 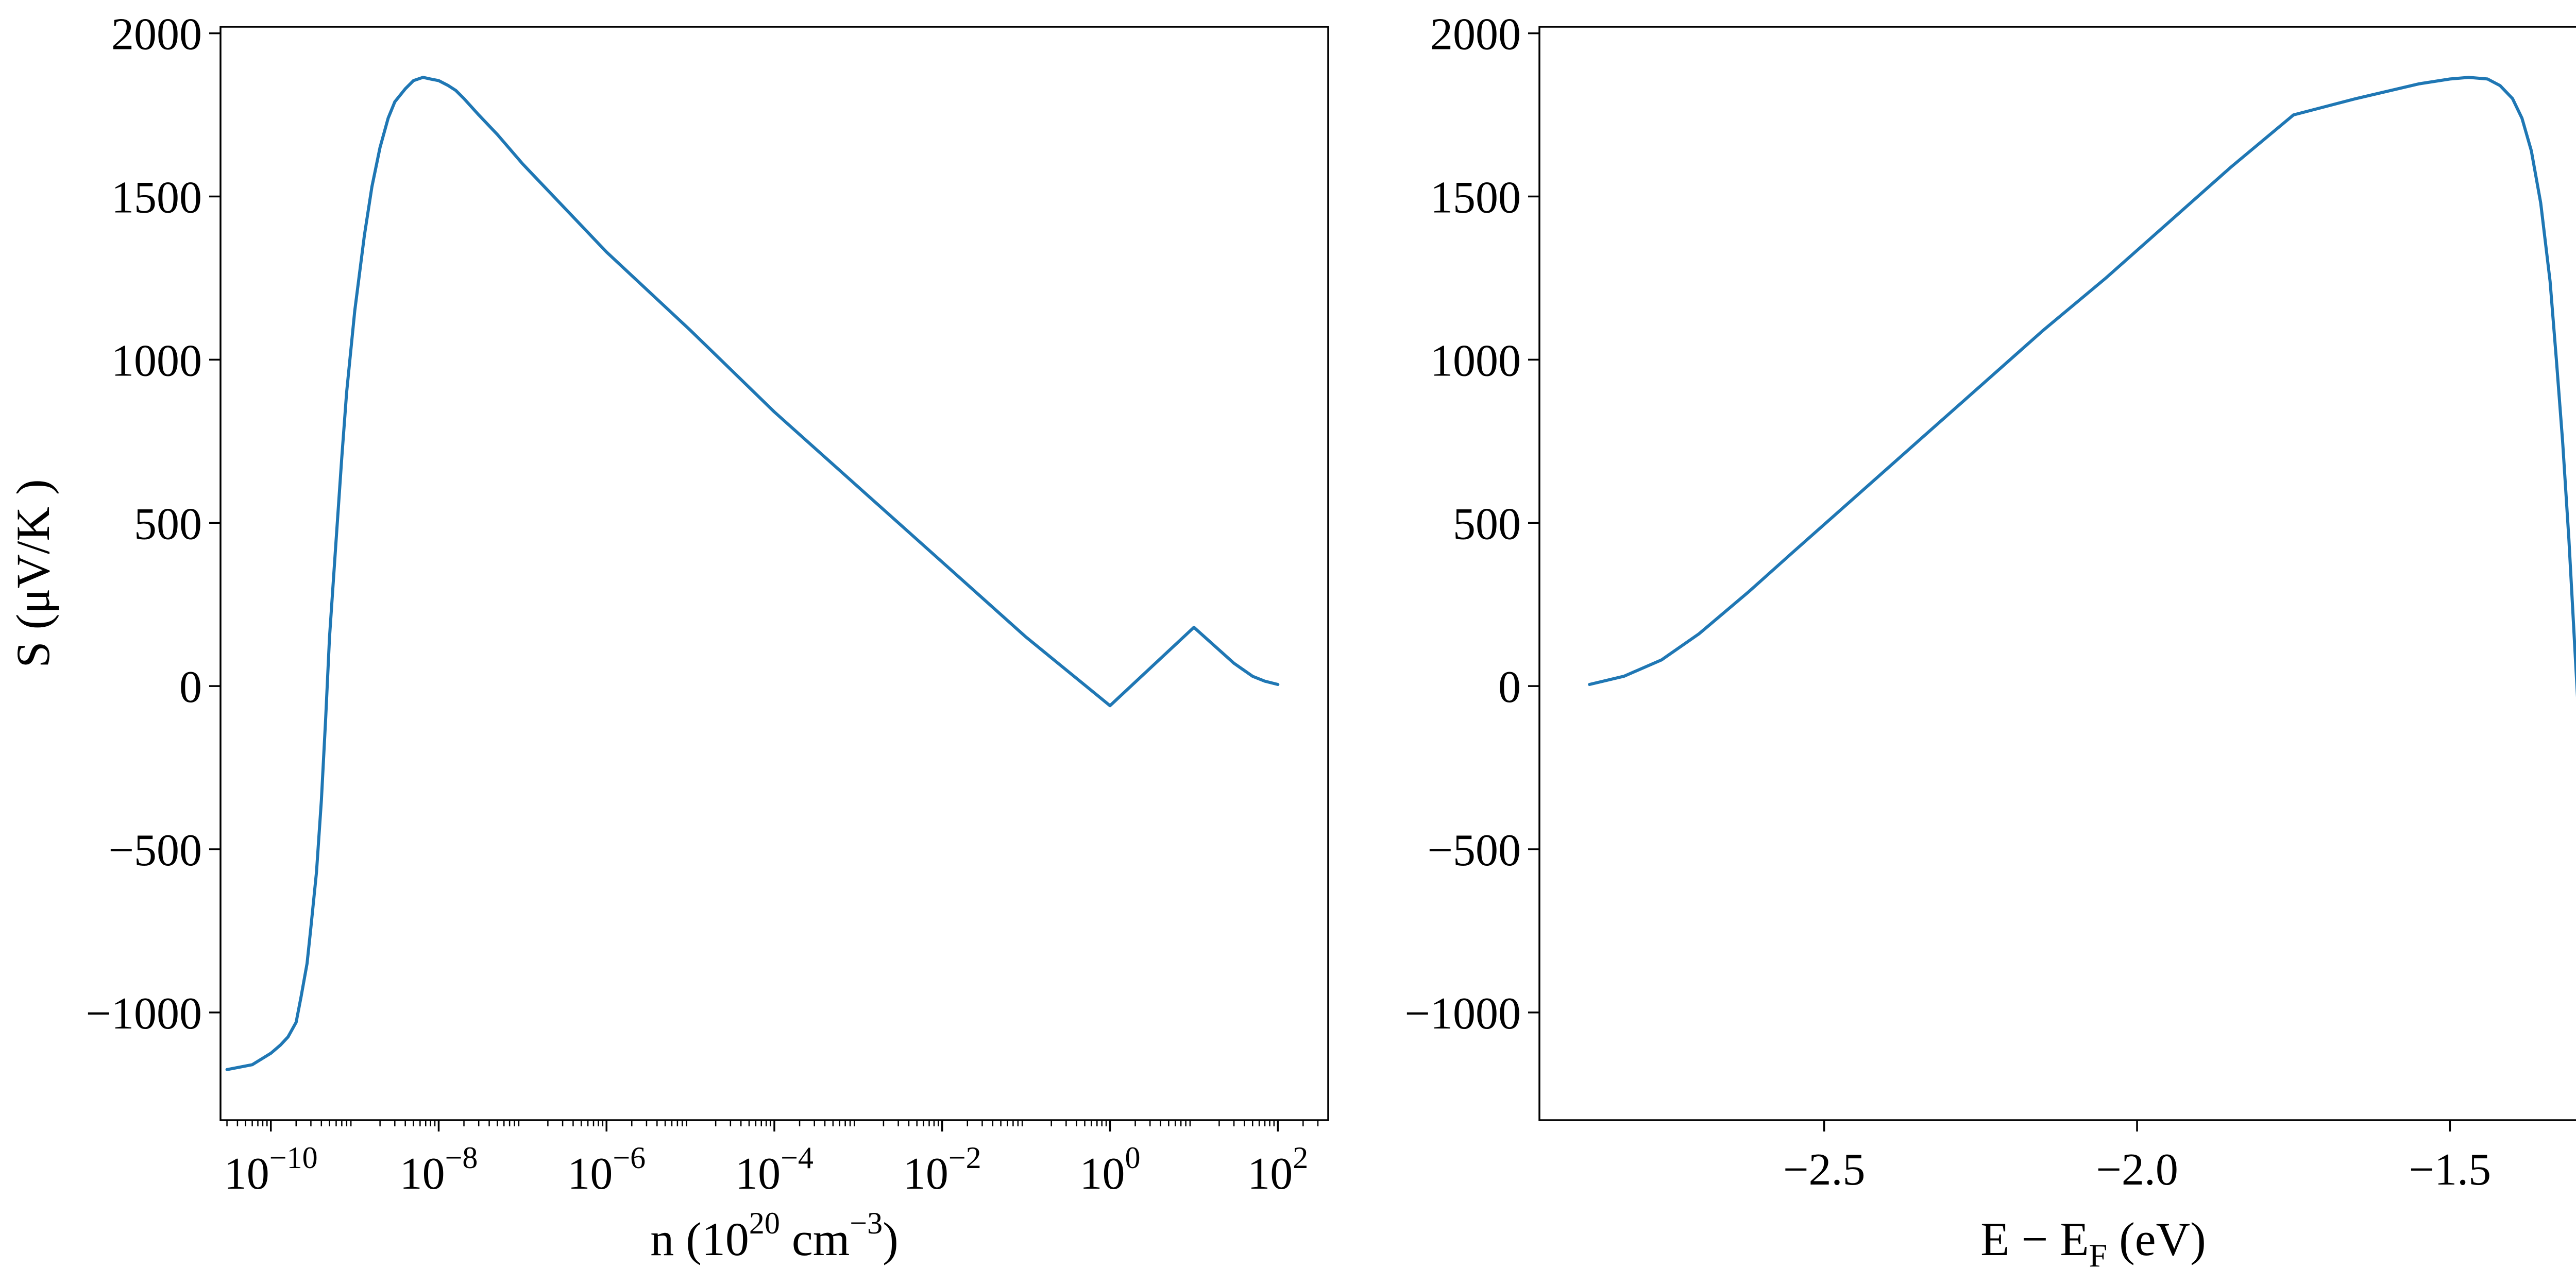 I want to click on x-tick-label: 10², so click(x=1277, y=1170).